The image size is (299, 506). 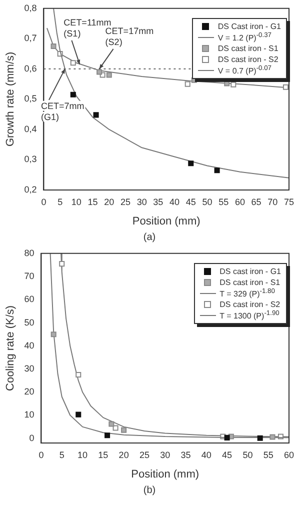 I want to click on y-tick-label: 0,8, so click(x=30, y=7).